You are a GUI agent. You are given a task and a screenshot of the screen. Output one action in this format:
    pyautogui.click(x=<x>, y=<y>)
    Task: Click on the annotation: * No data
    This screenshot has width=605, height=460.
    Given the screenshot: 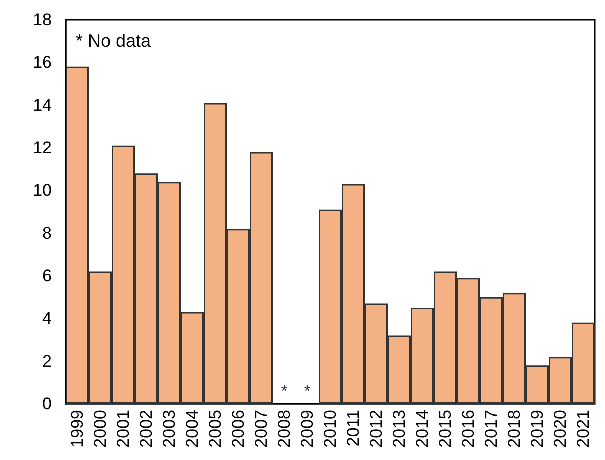 What is the action you would take?
    pyautogui.click(x=114, y=41)
    